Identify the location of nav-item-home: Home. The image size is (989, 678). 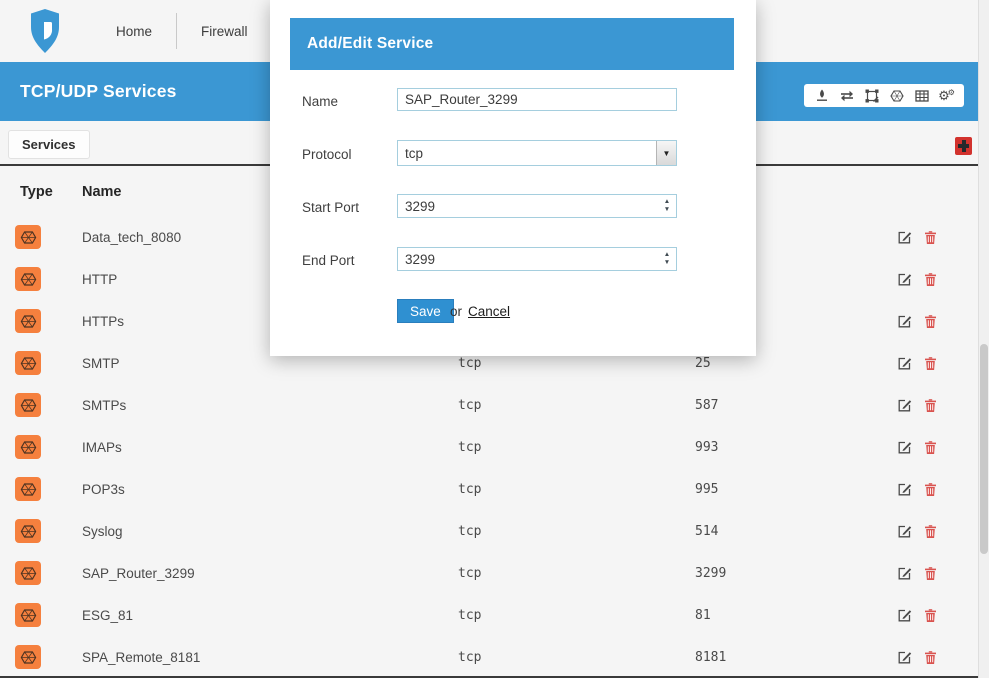
(134, 31).